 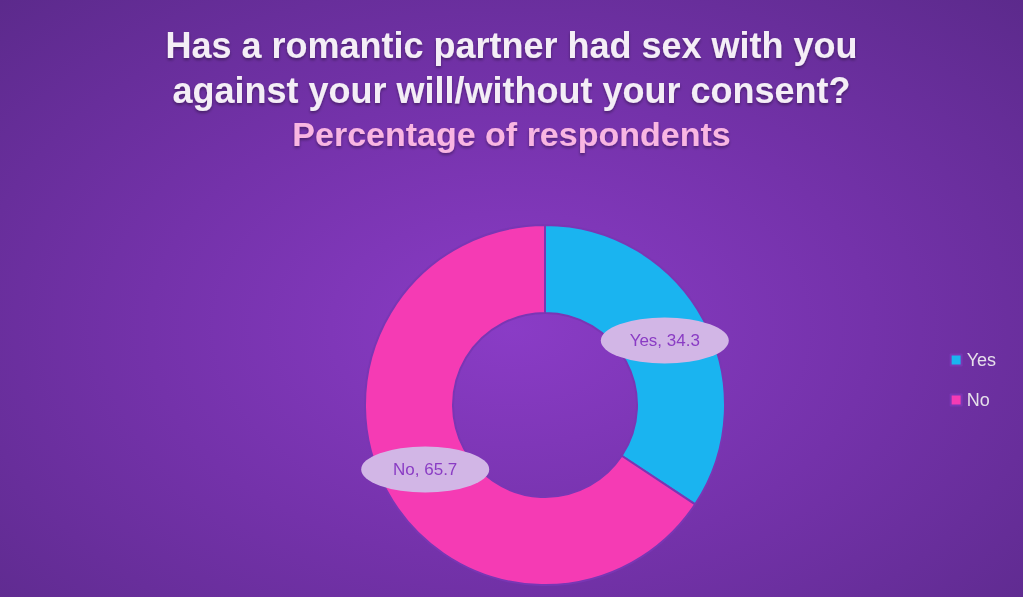 I want to click on chart-subtitle: Percentage of respondents, so click(x=511, y=134).